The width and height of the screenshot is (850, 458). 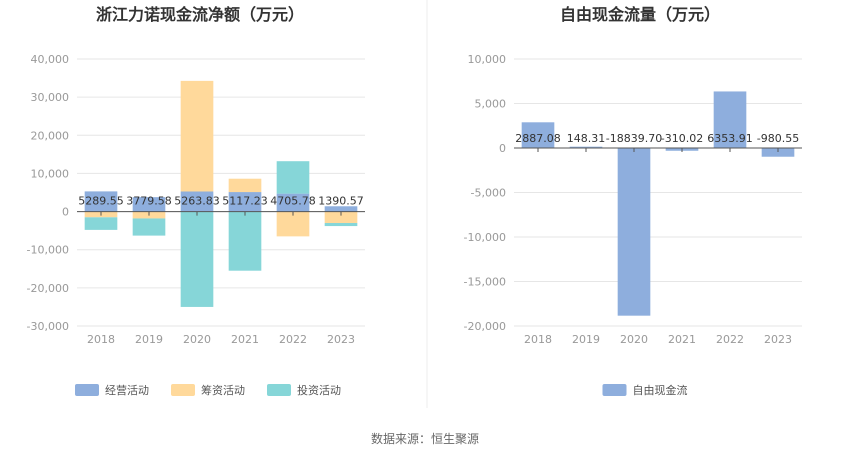 I want to click on data-label: 5117.23, so click(x=245, y=201).